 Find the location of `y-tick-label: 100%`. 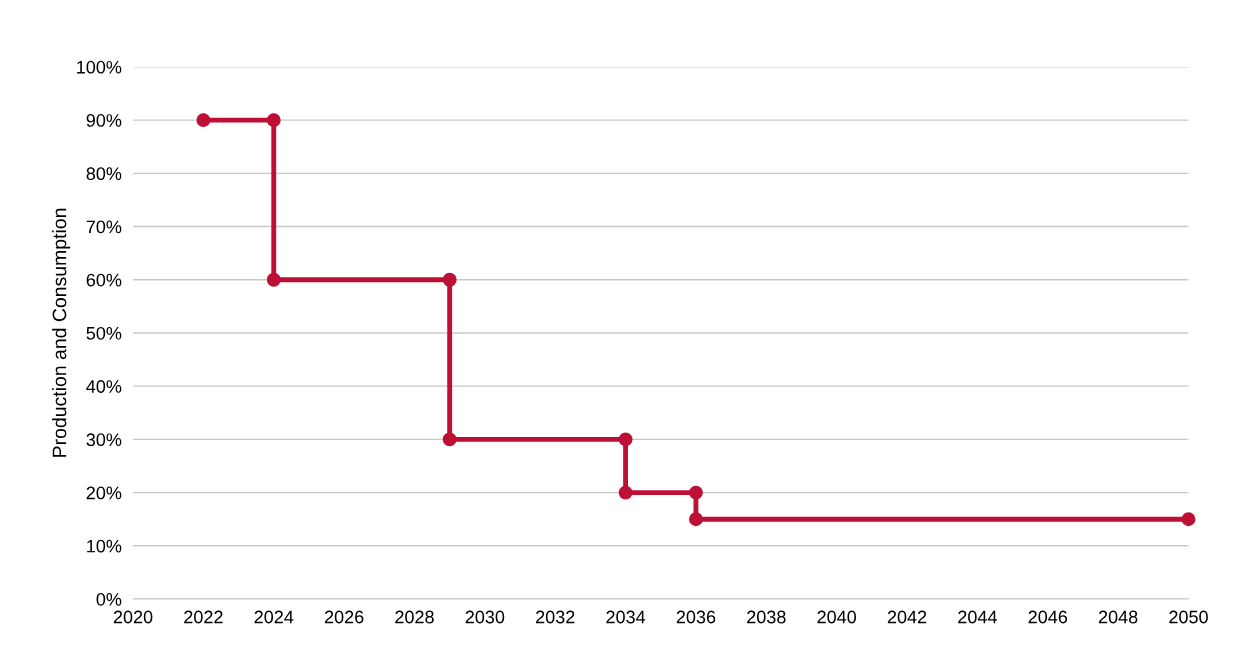

y-tick-label: 100% is located at coordinates (99, 67).